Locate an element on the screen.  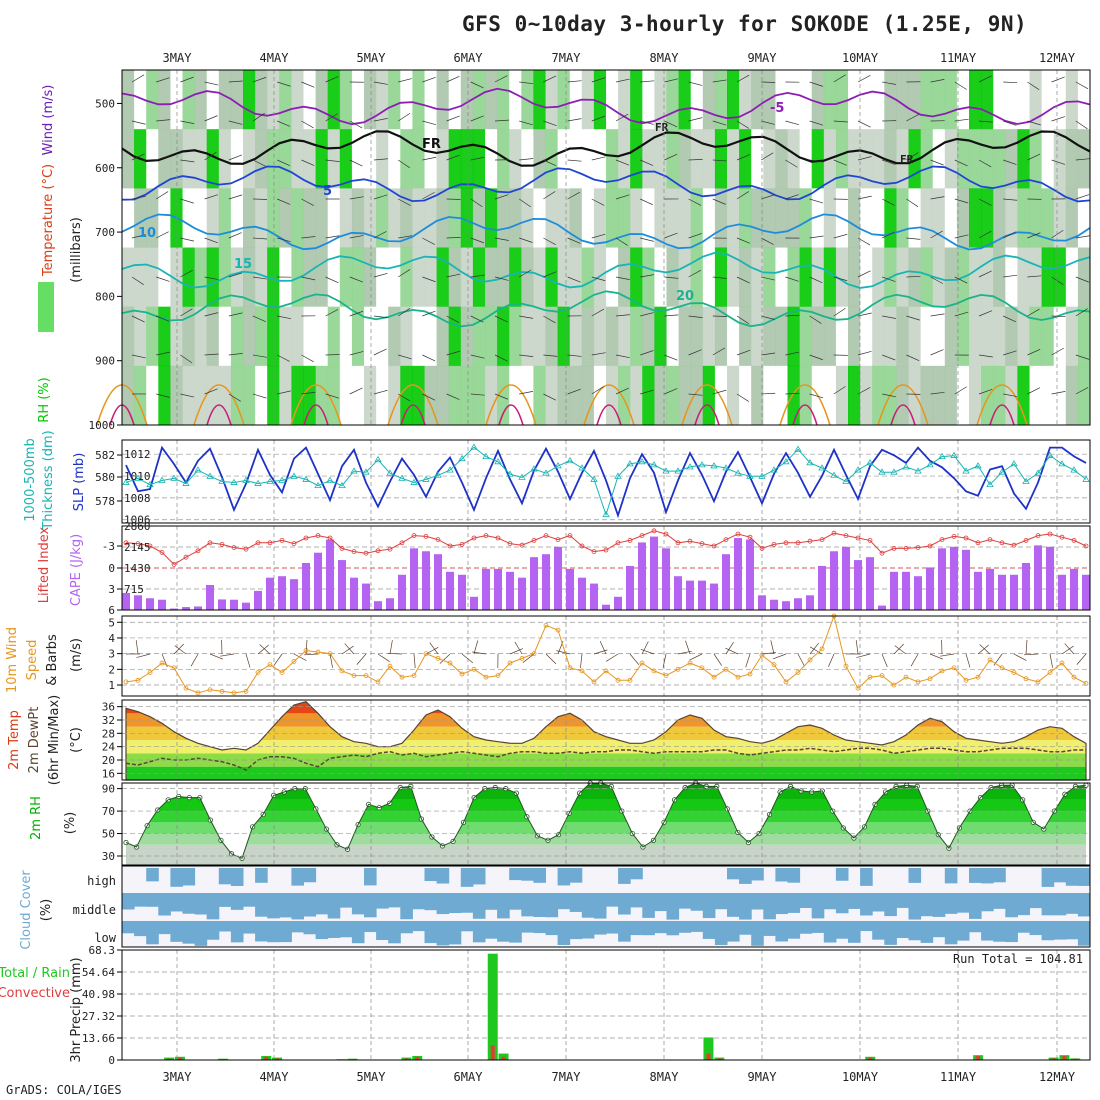
thickness-marker is located at coordinates (450, 469).